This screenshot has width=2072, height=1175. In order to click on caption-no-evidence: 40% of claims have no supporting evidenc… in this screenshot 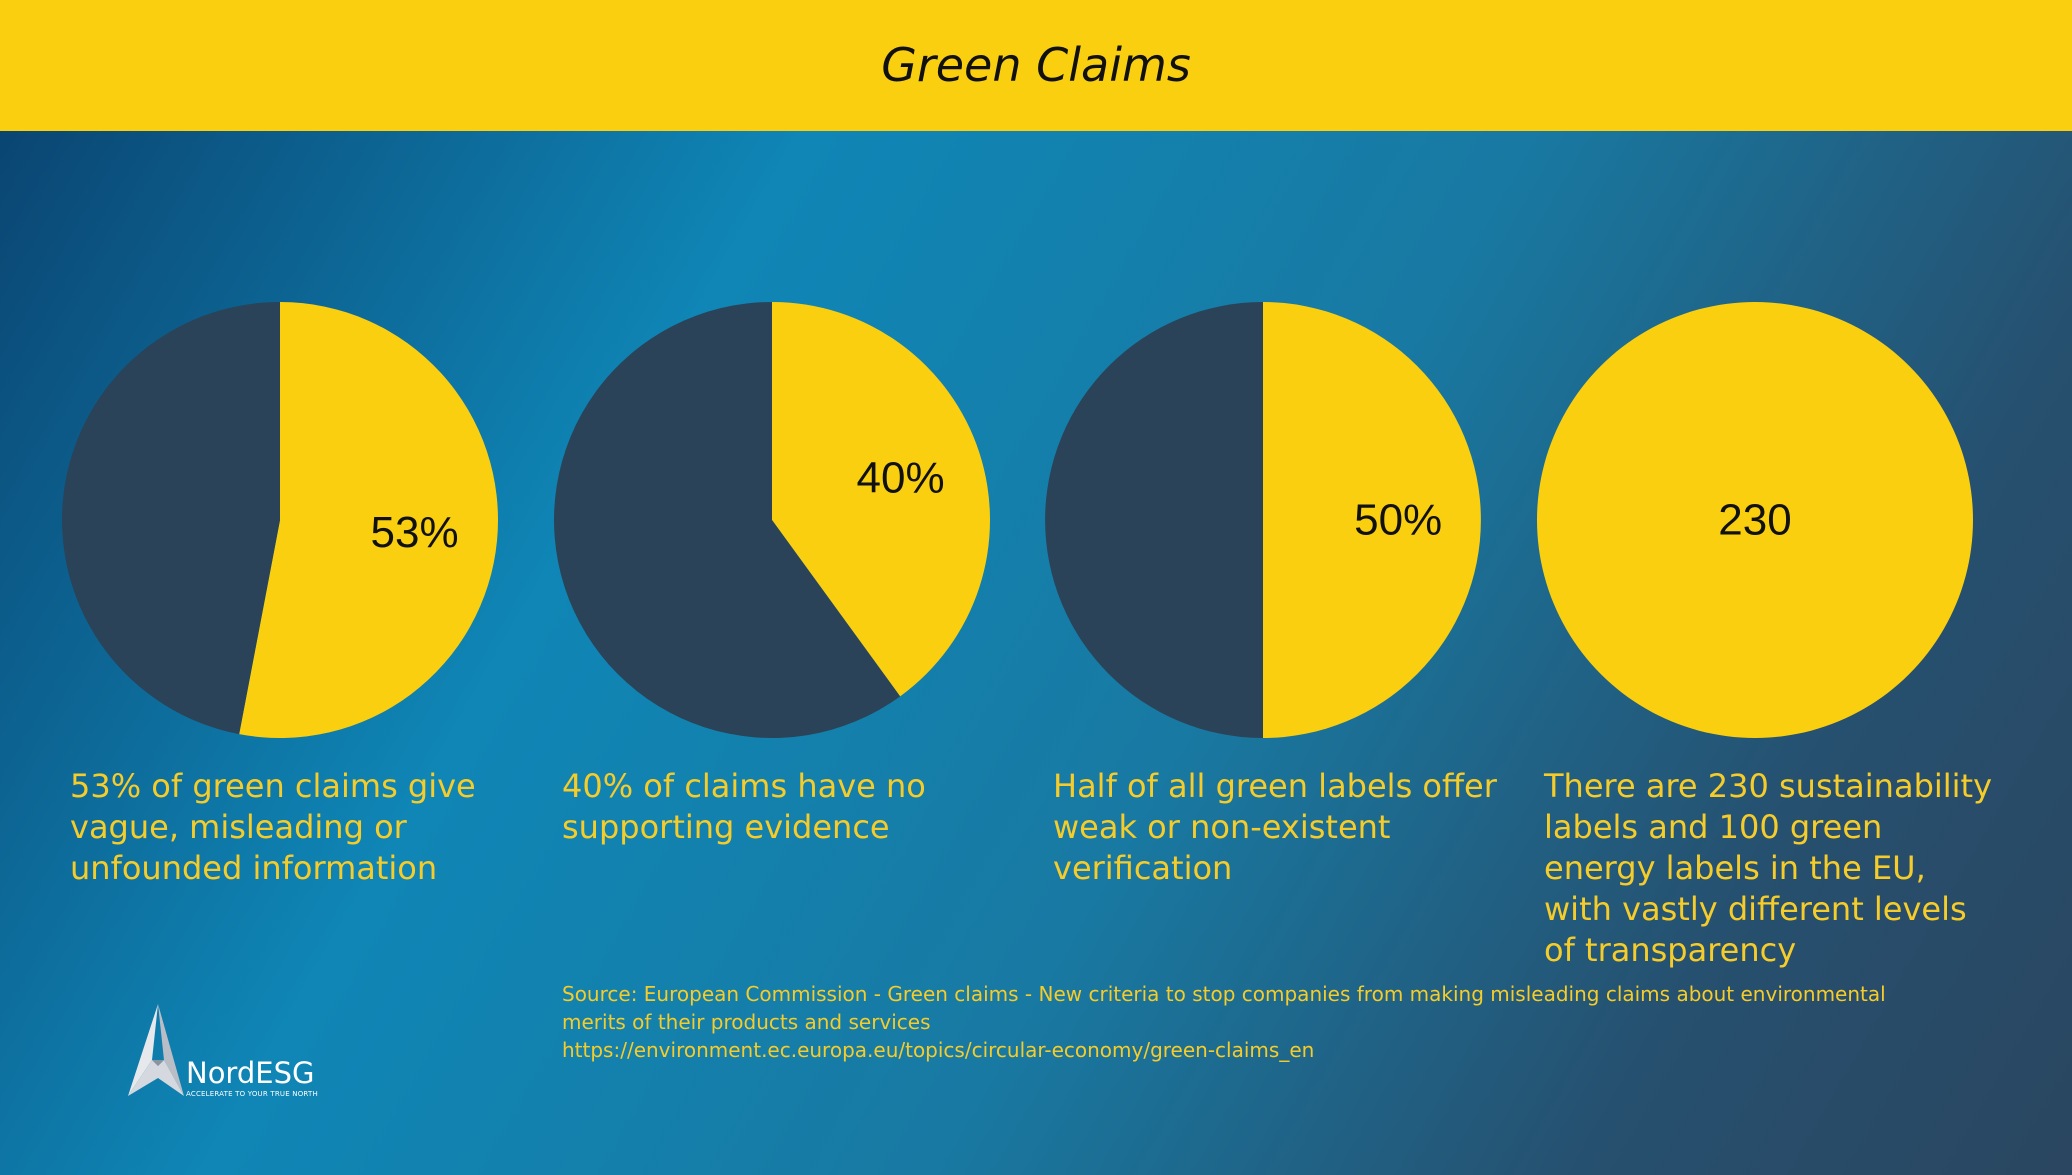, I will do `click(744, 806)`.